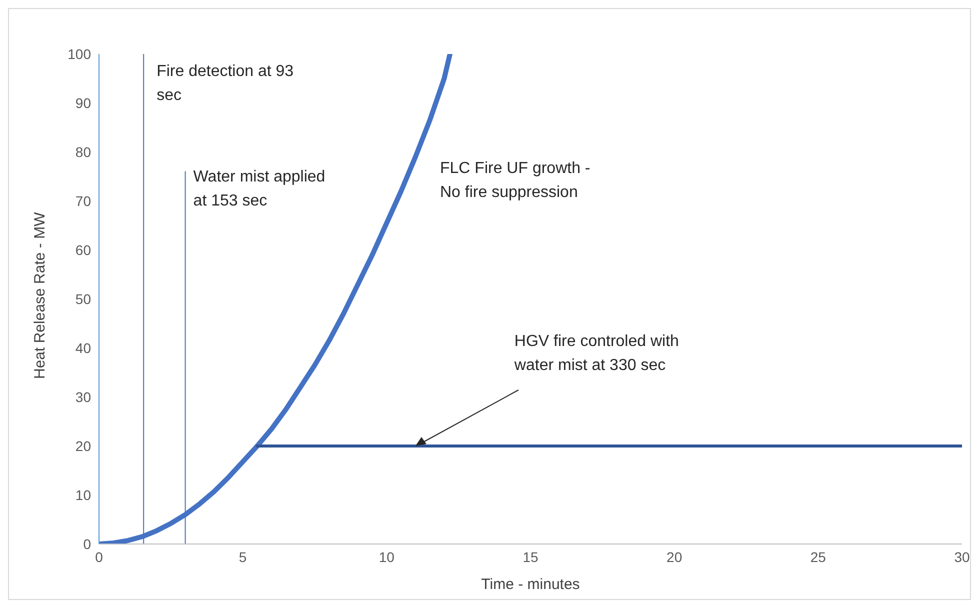 This screenshot has width=979, height=608. Describe the element at coordinates (83, 348) in the screenshot. I see `y-tick-label: 40` at that location.